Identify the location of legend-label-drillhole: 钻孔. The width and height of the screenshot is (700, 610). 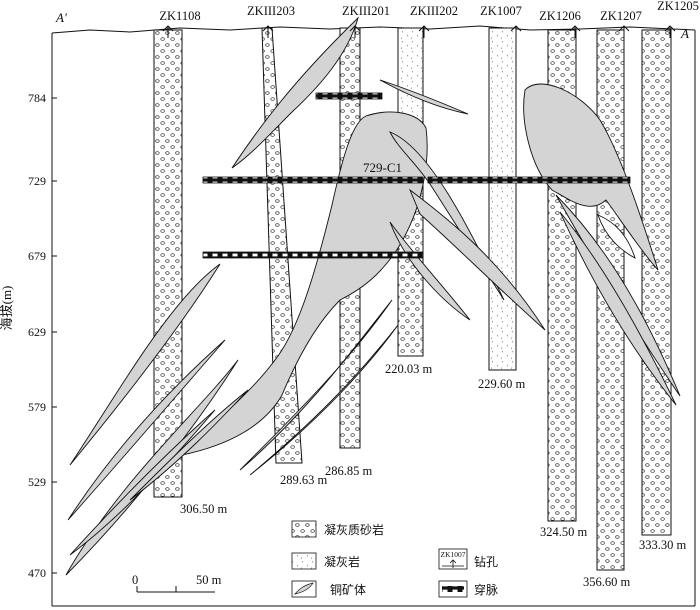
(486, 561).